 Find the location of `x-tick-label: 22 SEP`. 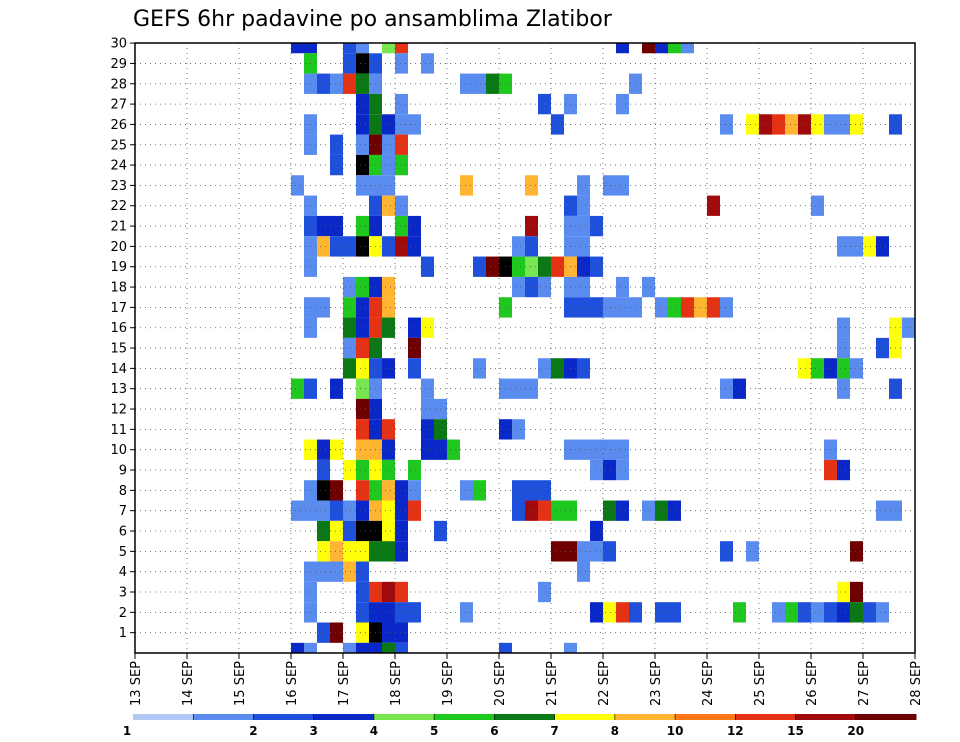

x-tick-label: 22 SEP is located at coordinates (604, 683).